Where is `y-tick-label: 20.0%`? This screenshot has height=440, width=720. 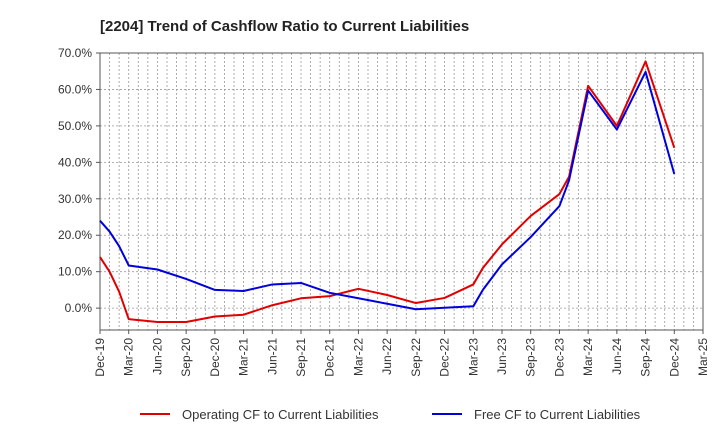 y-tick-label: 20.0% is located at coordinates (75, 235).